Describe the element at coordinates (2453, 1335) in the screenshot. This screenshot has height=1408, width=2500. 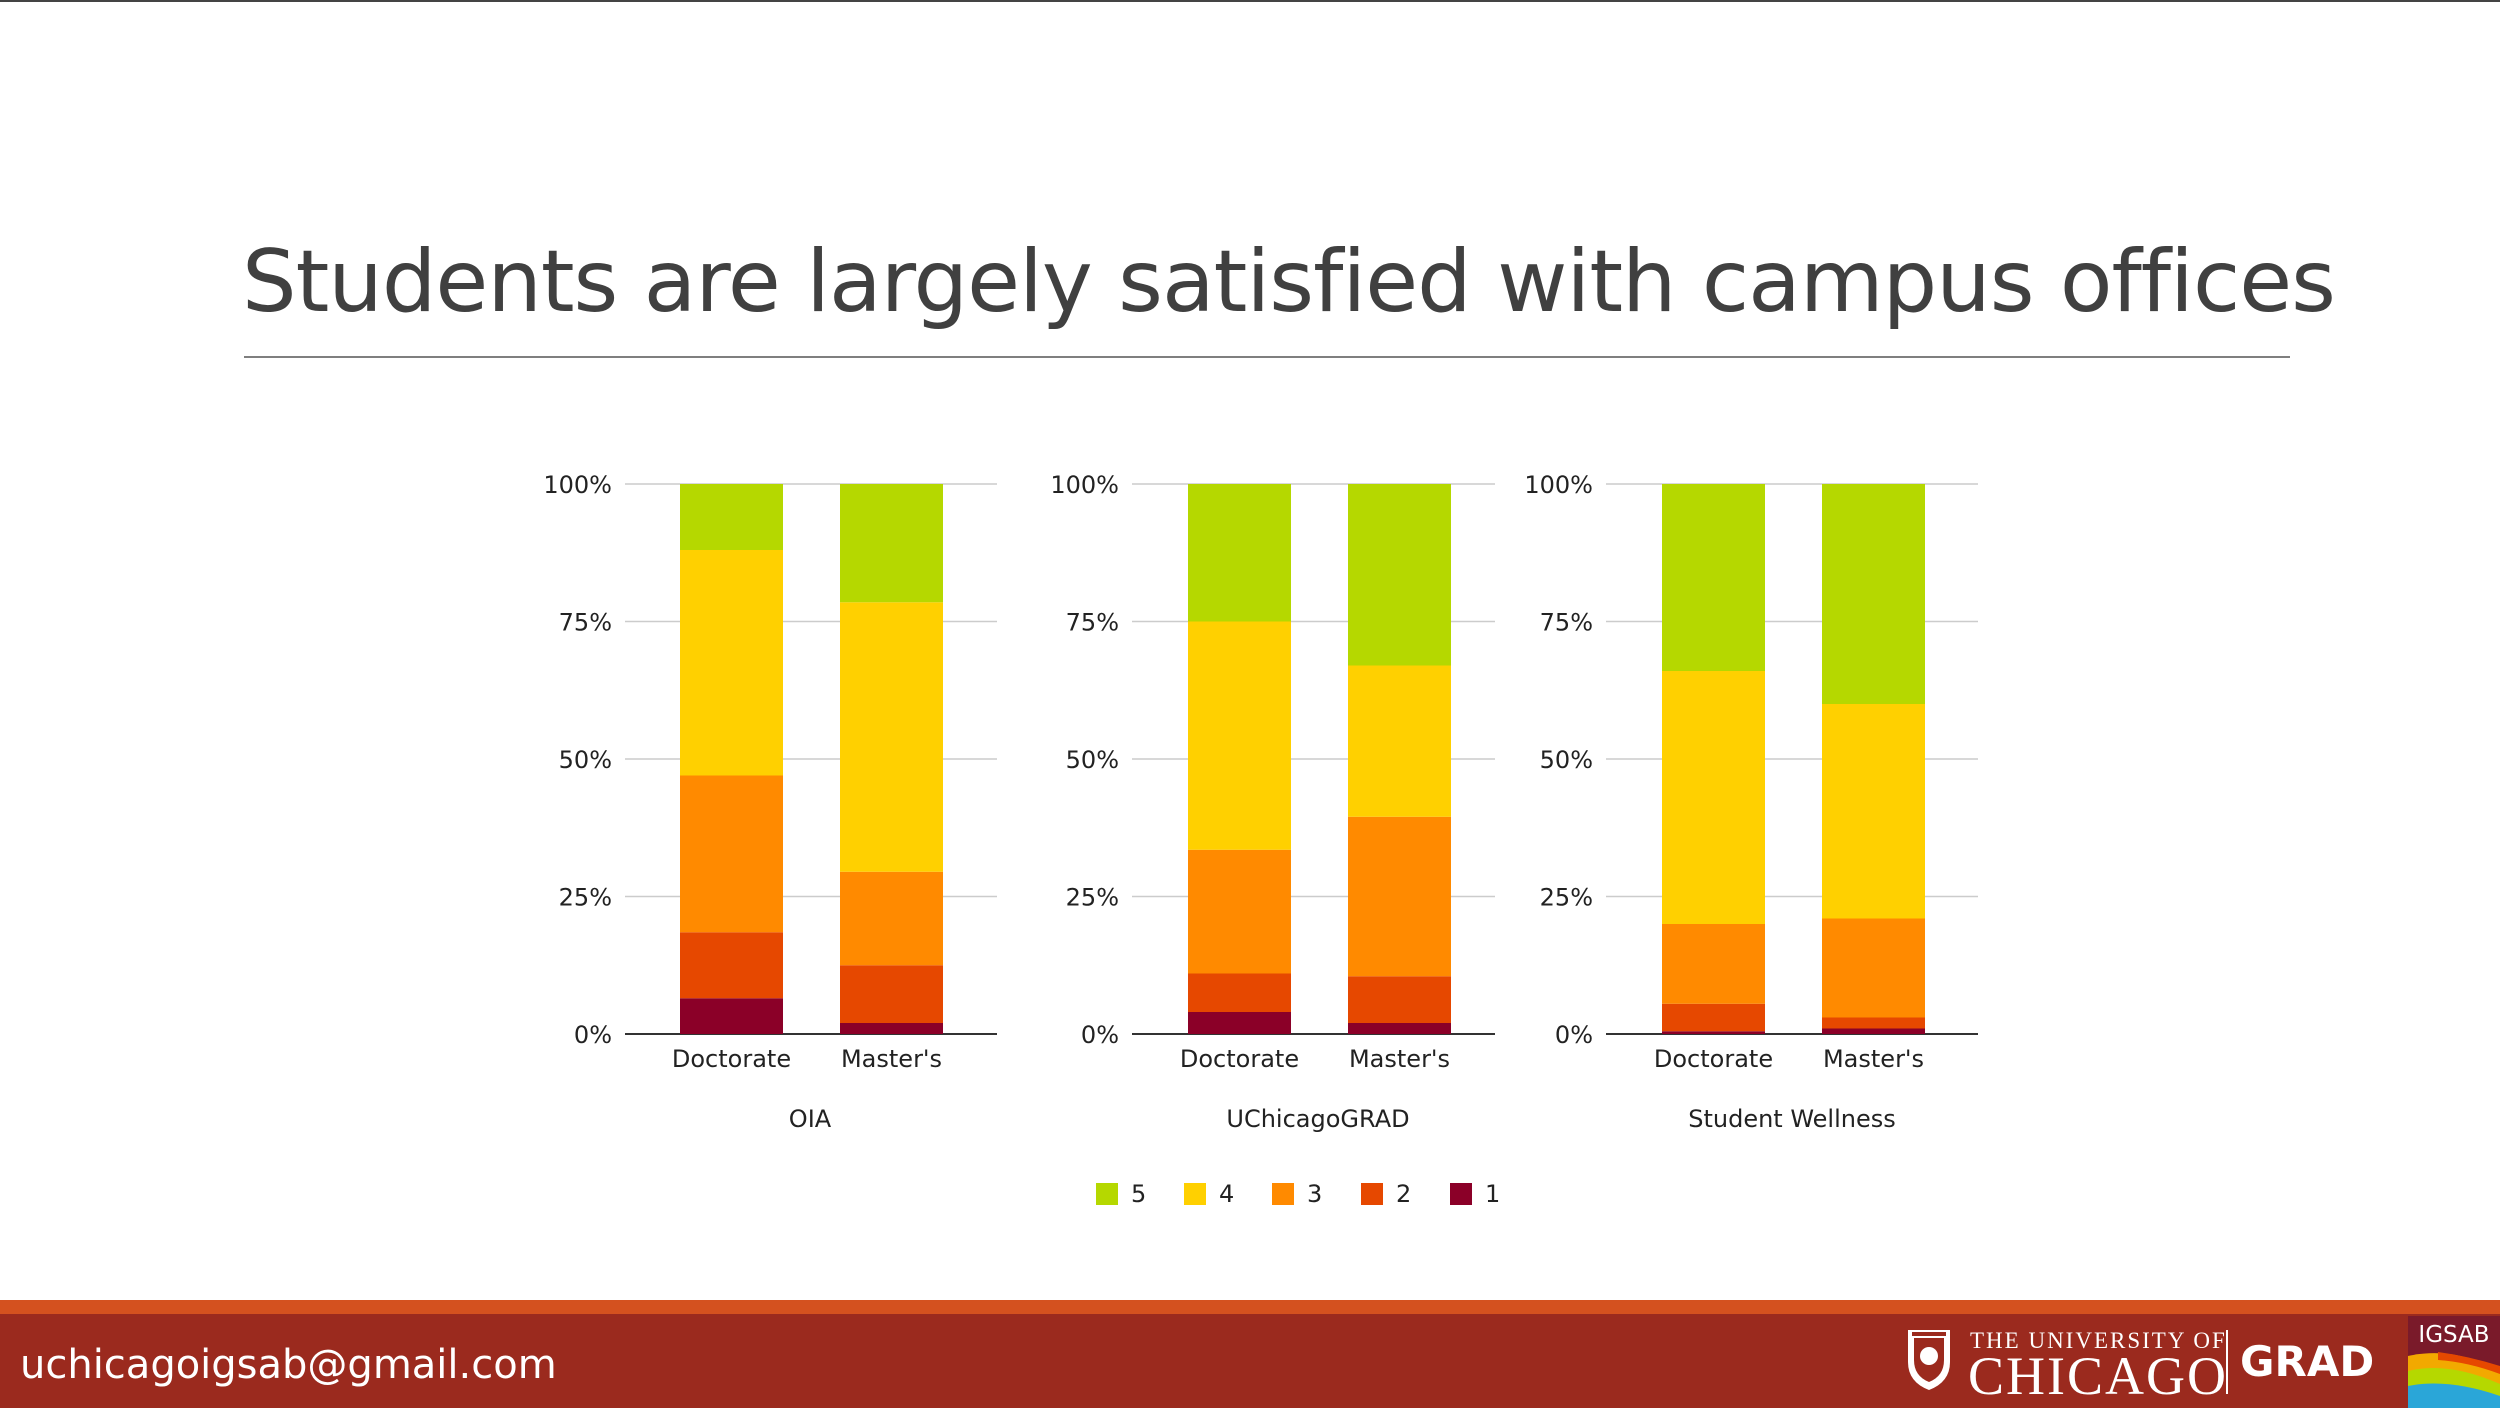
I see `igsab-label: IGSAB` at that location.